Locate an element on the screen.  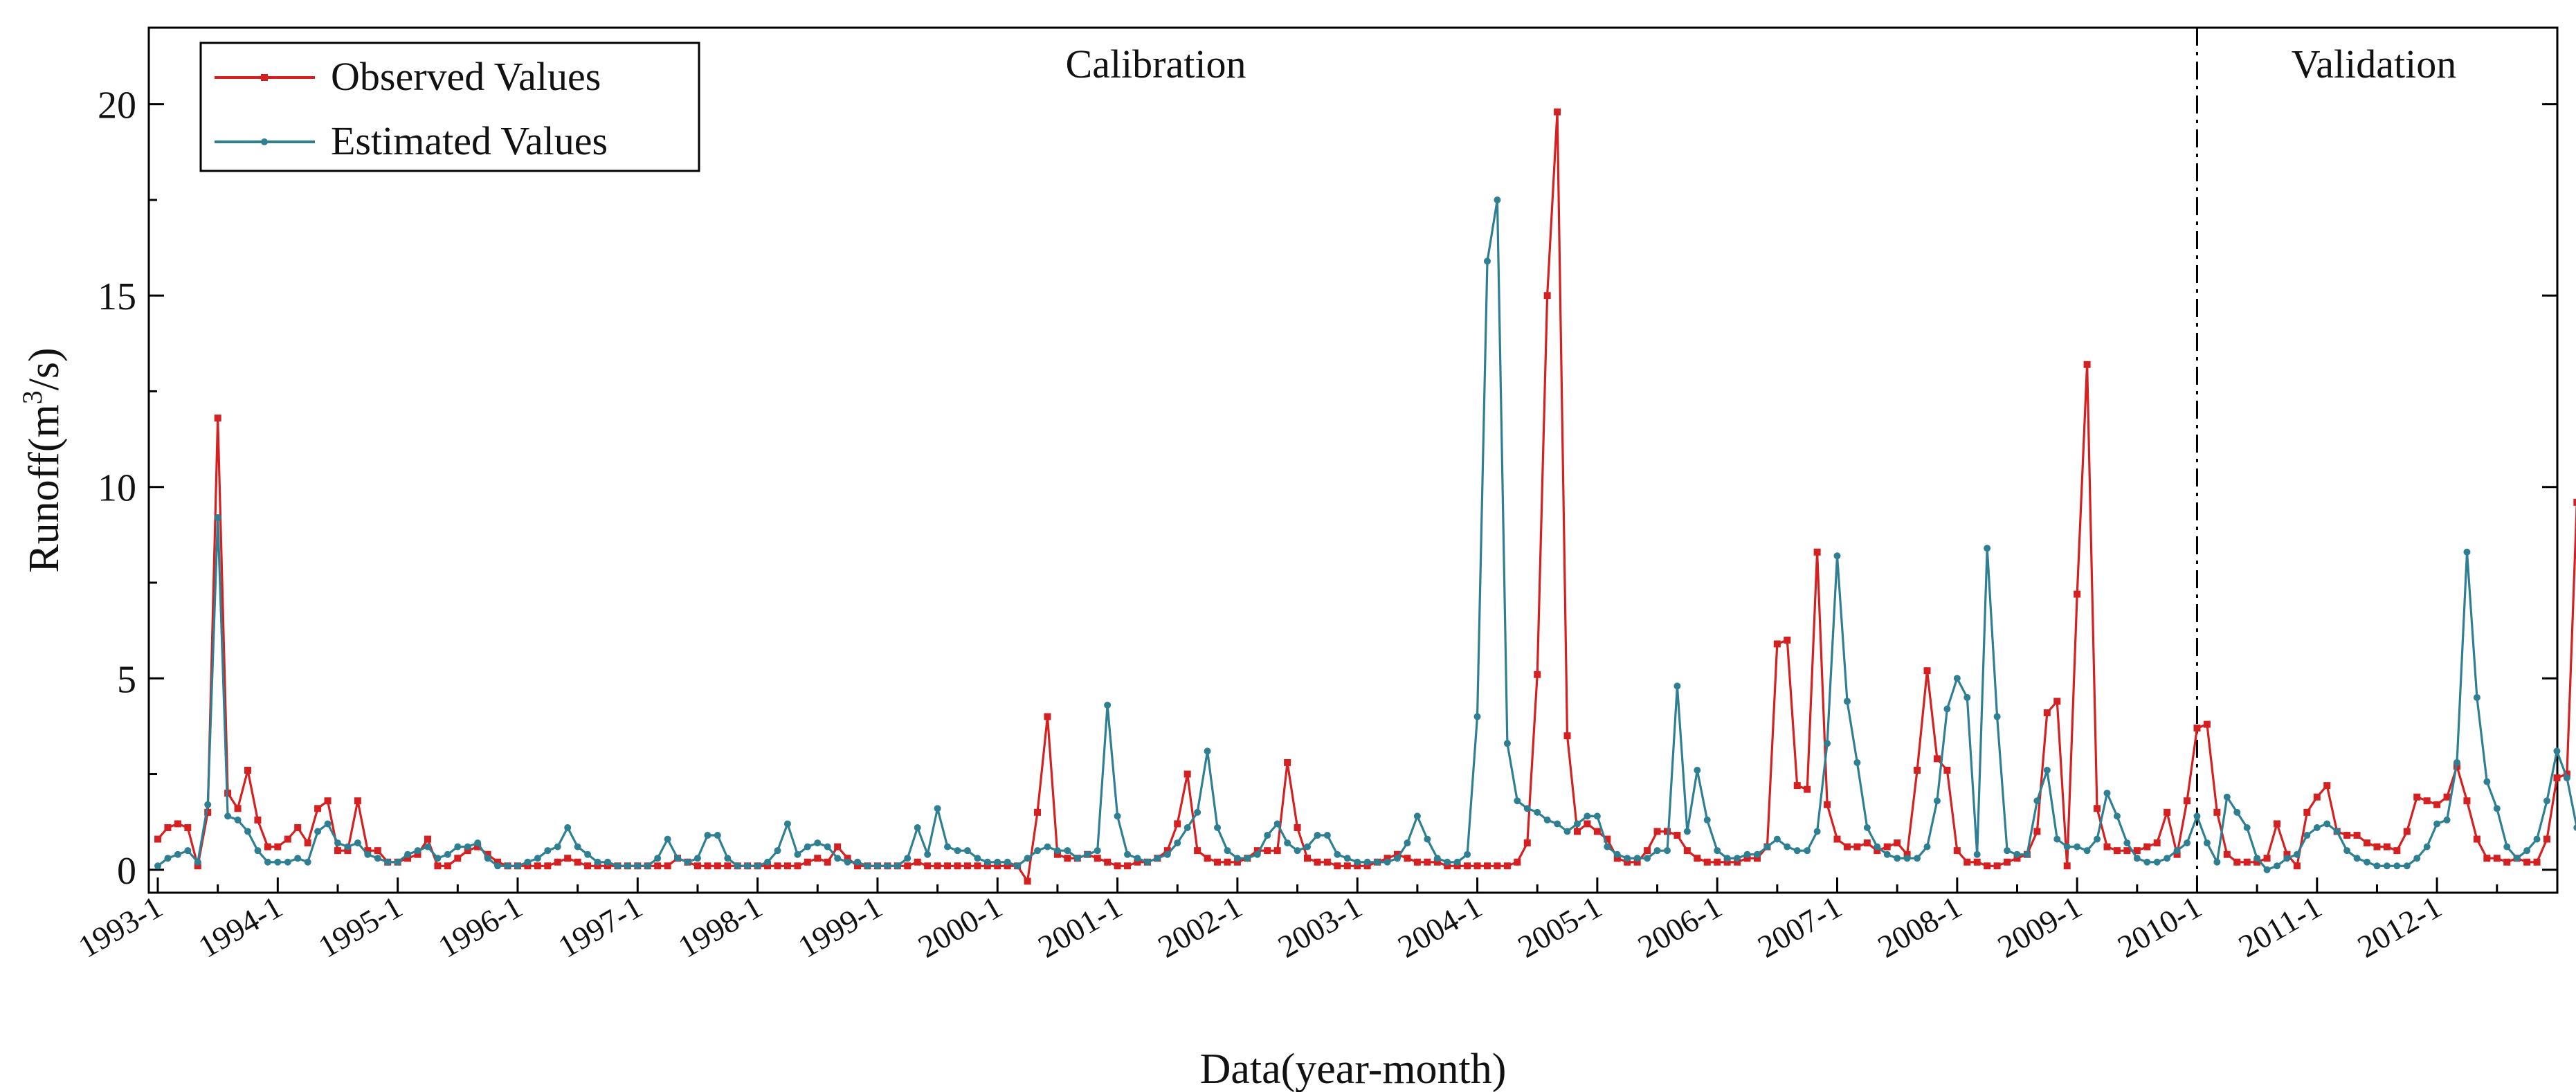
x-tick-label: 2012-1 is located at coordinates (2399, 926).